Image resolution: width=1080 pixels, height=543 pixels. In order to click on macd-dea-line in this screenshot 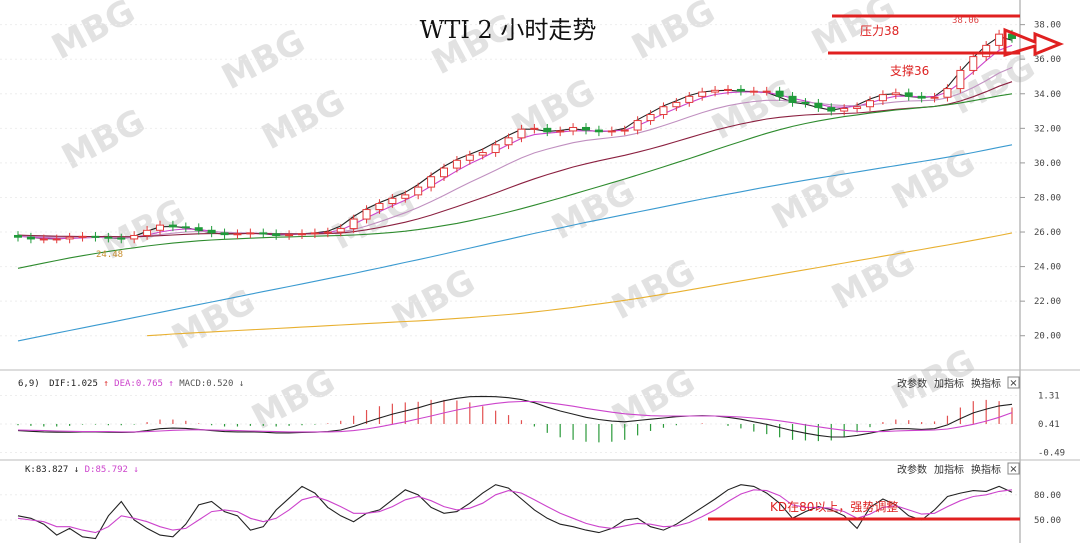, I will do `click(515, 416)`.